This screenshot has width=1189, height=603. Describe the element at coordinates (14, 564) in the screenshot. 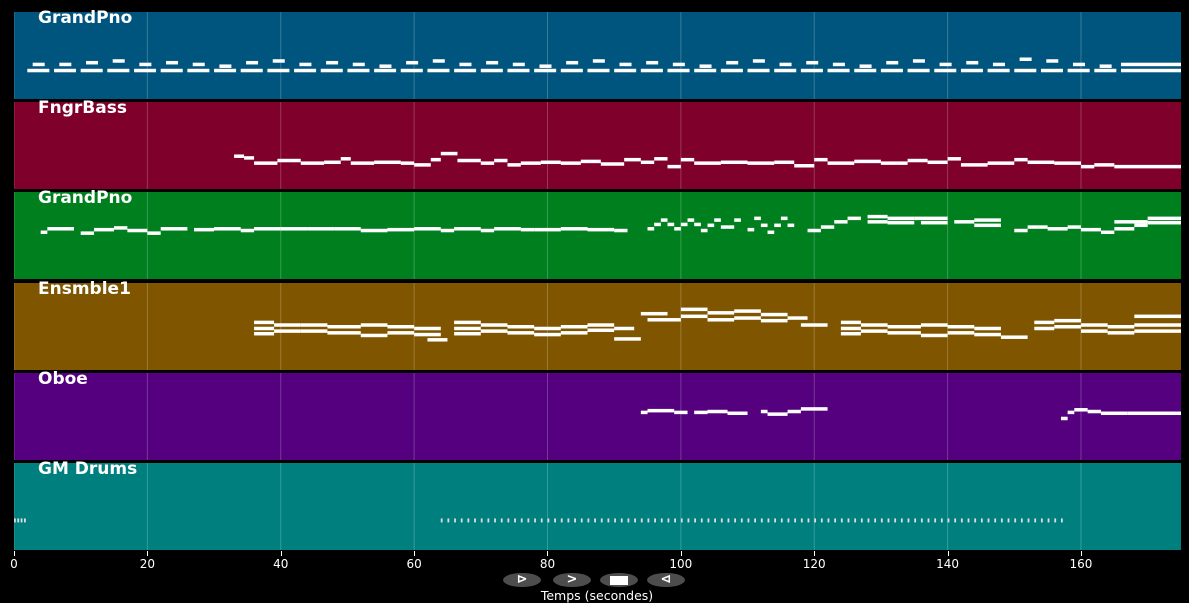

I see `x-tick-label: 0` at that location.